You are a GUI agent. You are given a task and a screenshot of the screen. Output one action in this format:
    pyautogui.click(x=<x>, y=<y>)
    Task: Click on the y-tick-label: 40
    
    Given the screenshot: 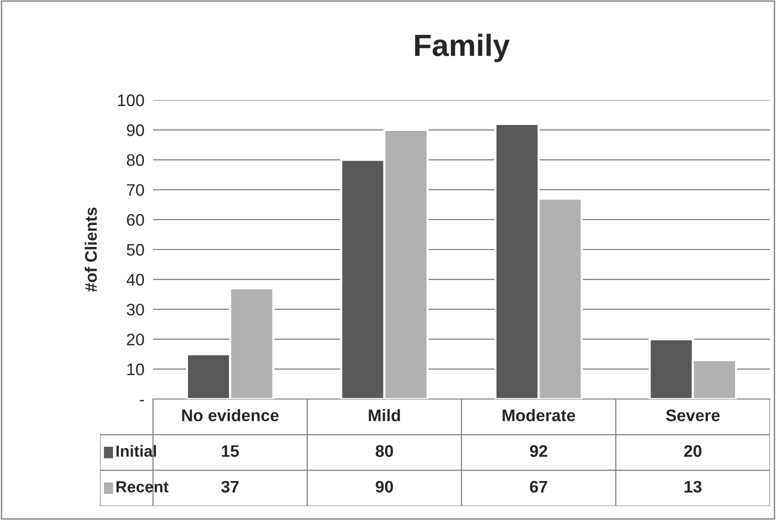 What is the action you would take?
    pyautogui.click(x=135, y=280)
    